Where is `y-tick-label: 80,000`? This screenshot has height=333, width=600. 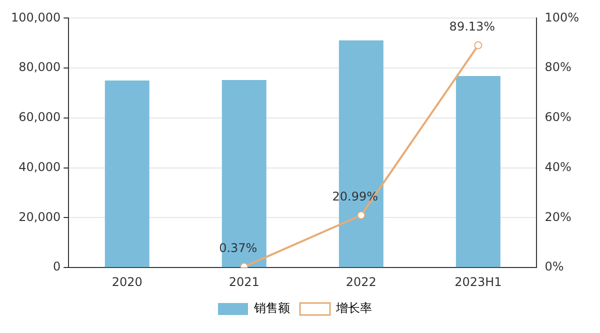
y-tick-label: 80,000 is located at coordinates (39, 67).